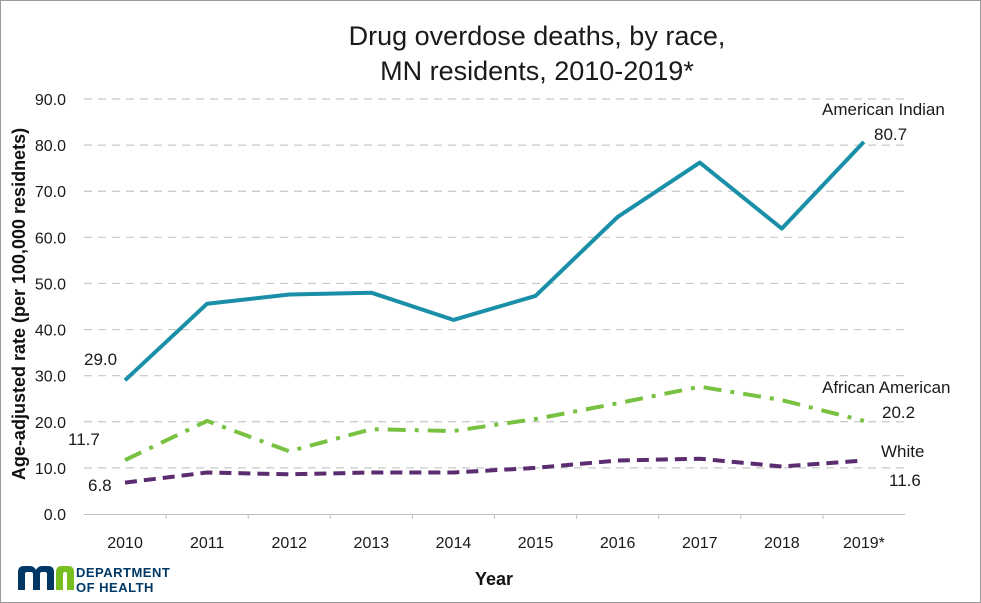 Image resolution: width=981 pixels, height=603 pixels. I want to click on x-tick-label: 2017, so click(700, 543).